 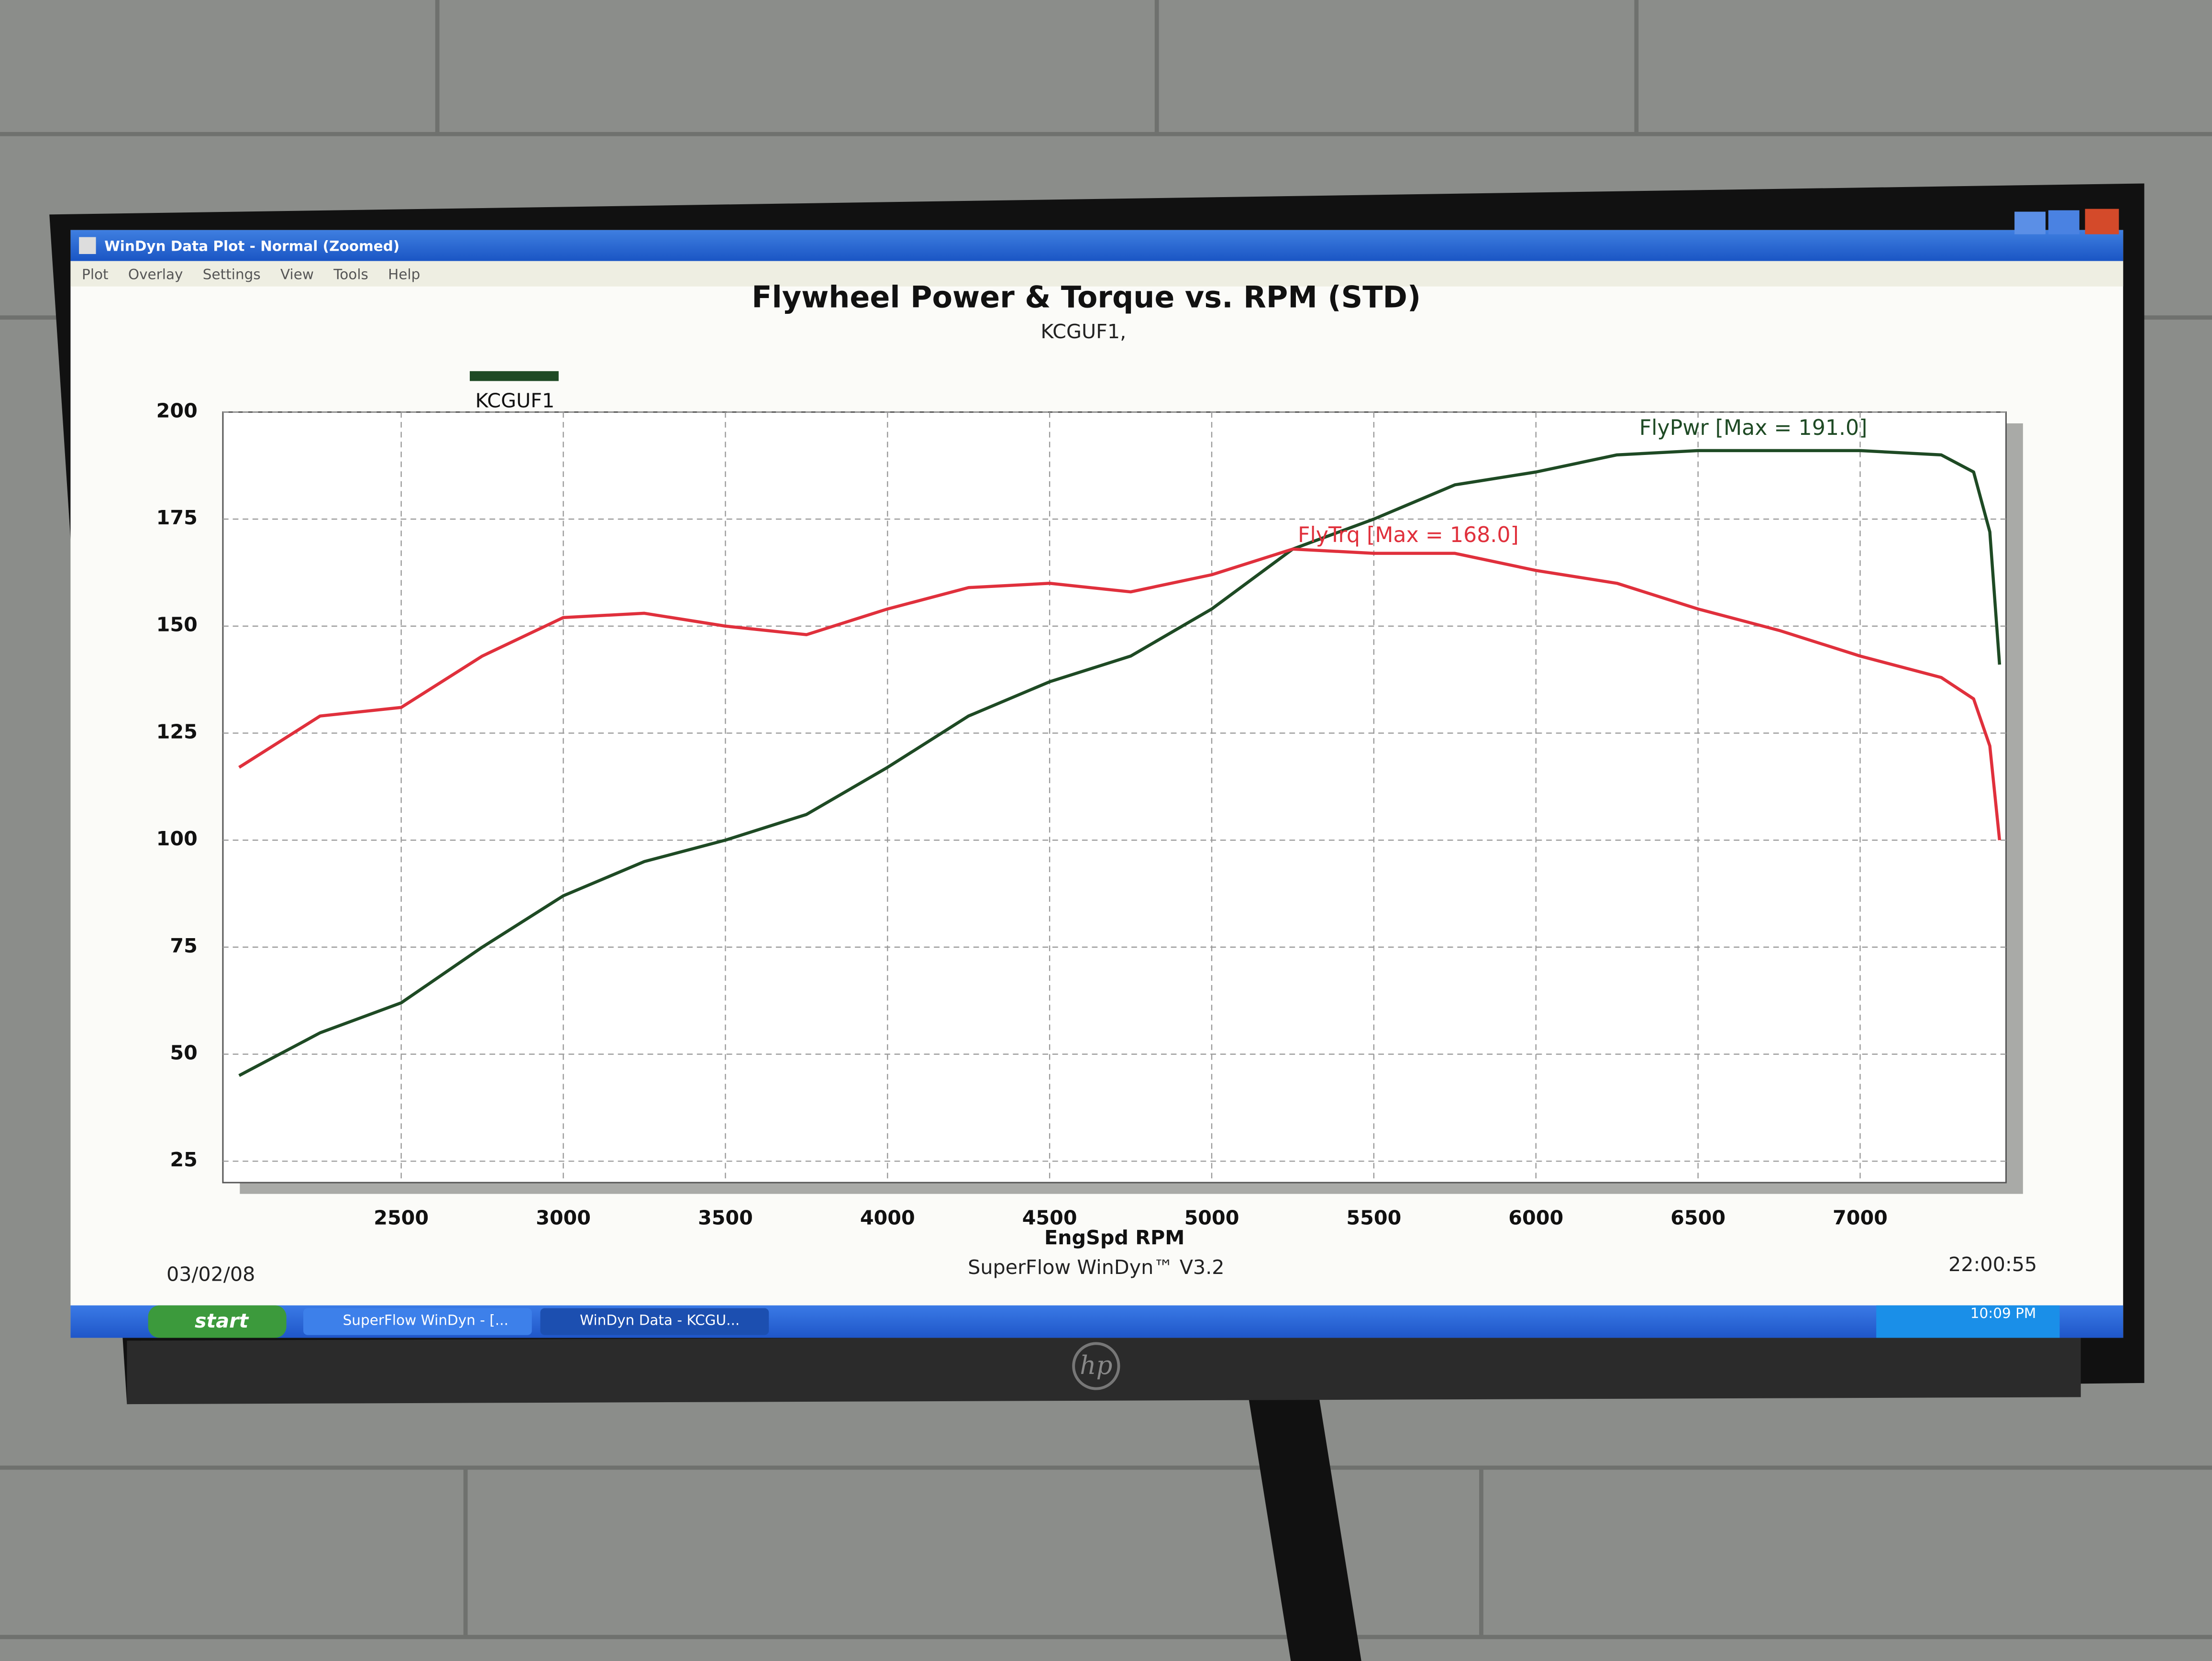 What do you see at coordinates (232, 274) in the screenshot?
I see `menu-item: Settings` at bounding box center [232, 274].